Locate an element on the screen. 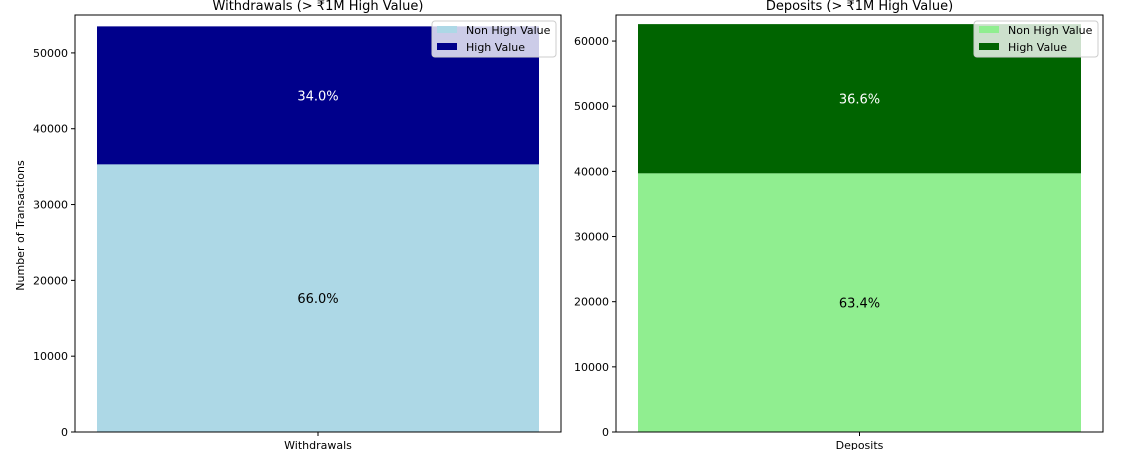  chart-title: Deposits (> ₹1M High Value) is located at coordinates (859, 7).